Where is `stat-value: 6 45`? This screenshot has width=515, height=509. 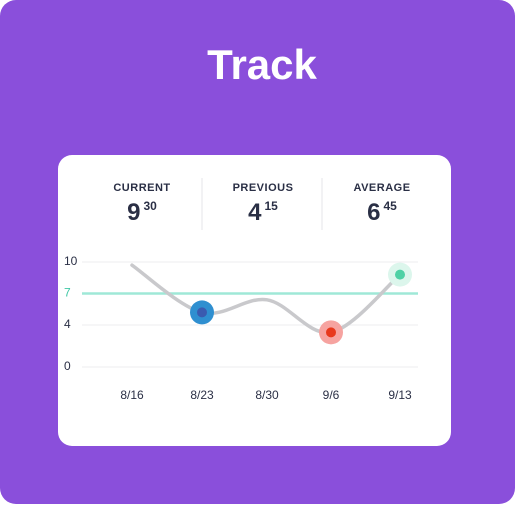 stat-value: 6 45 is located at coordinates (382, 212).